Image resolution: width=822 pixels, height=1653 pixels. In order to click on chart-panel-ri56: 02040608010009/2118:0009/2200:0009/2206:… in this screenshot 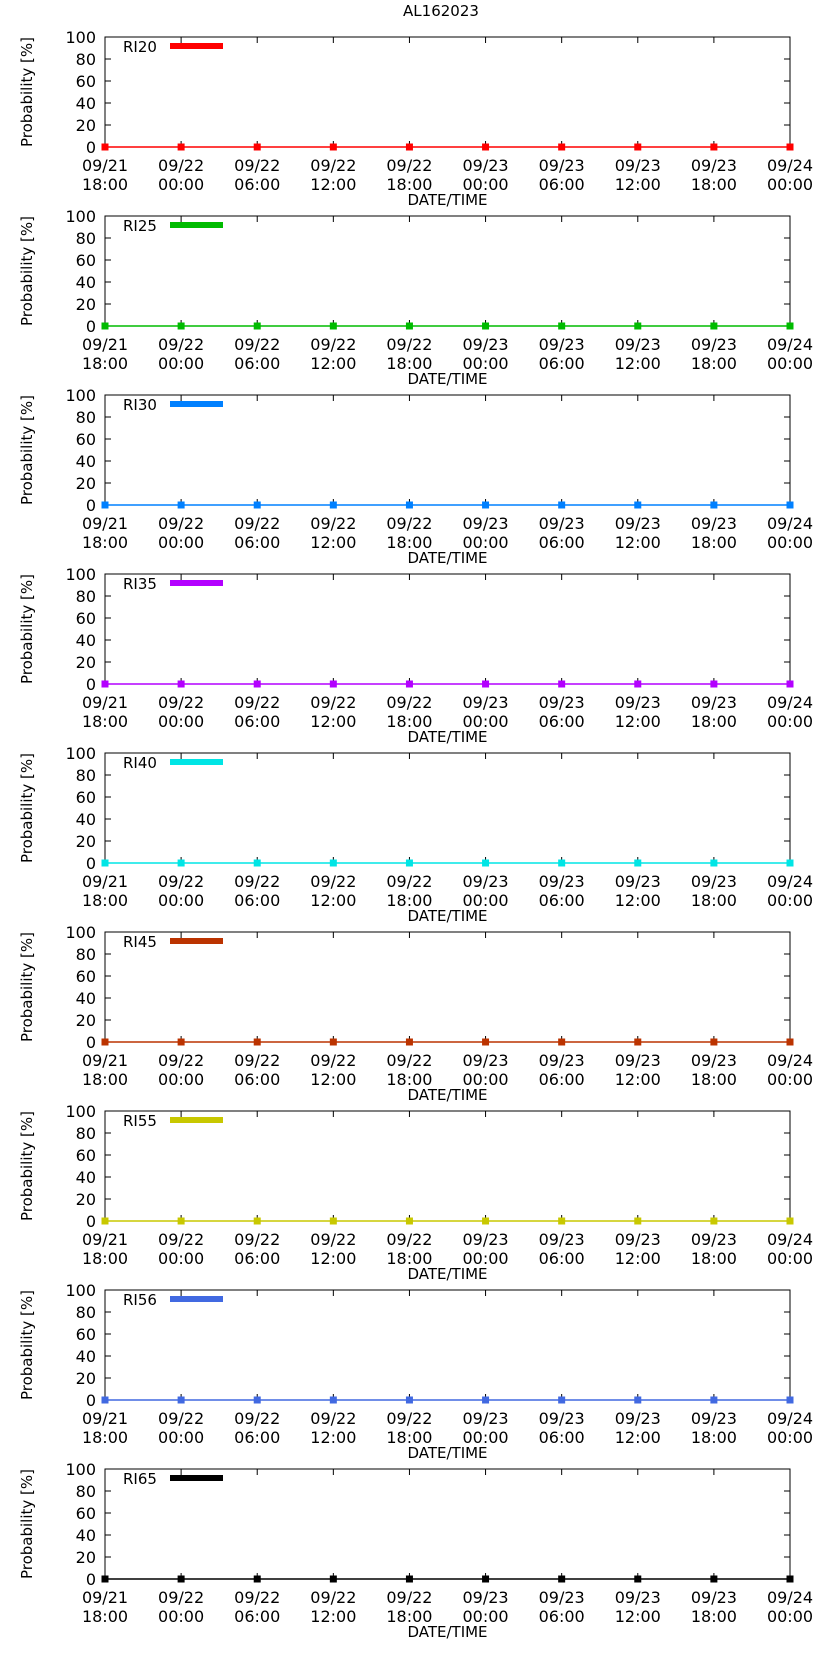, I will do `click(415, 1371)`.